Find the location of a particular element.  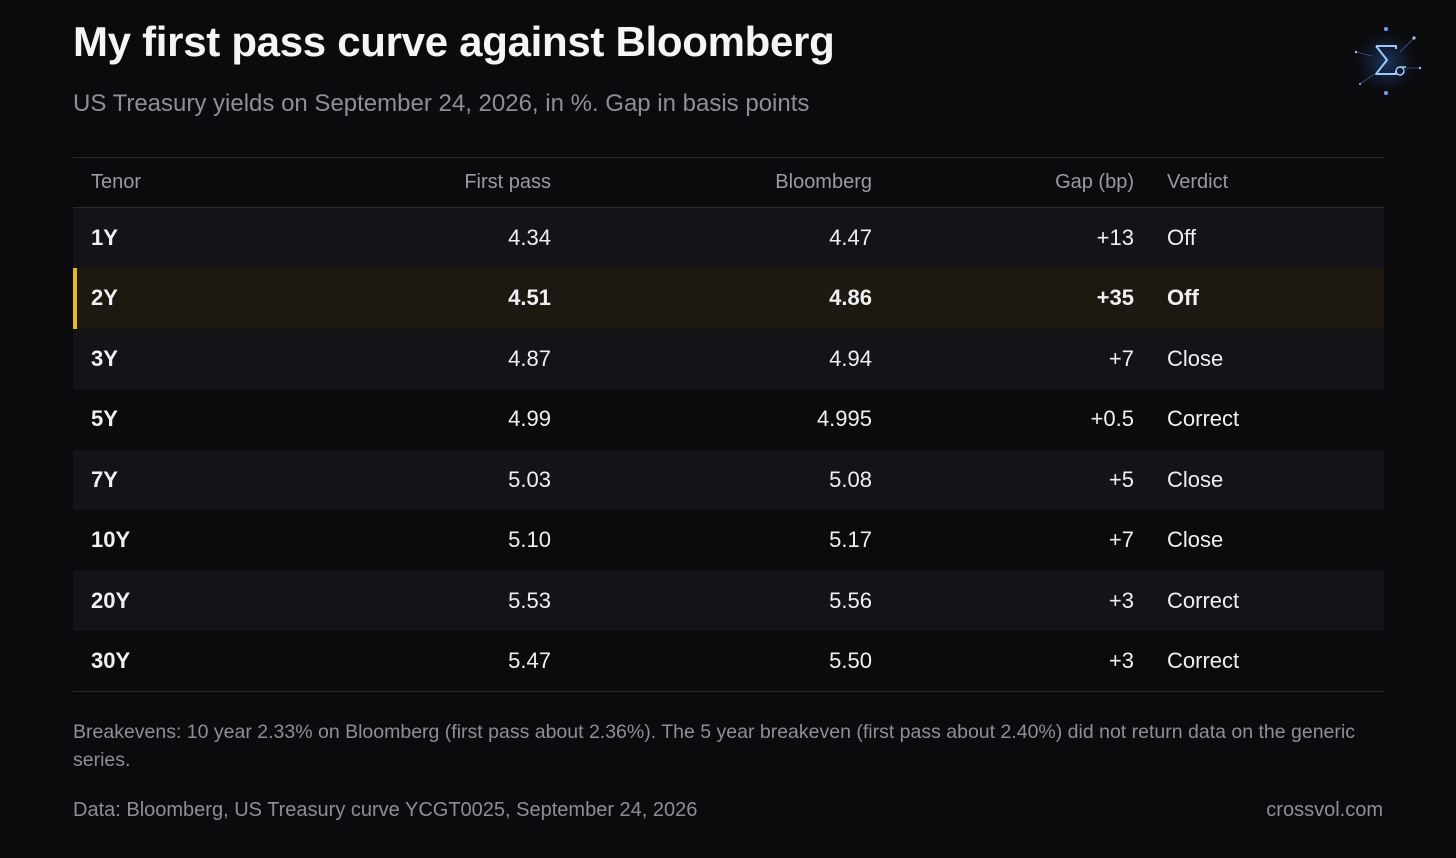

cell-tenor: 10Y is located at coordinates (111, 540).